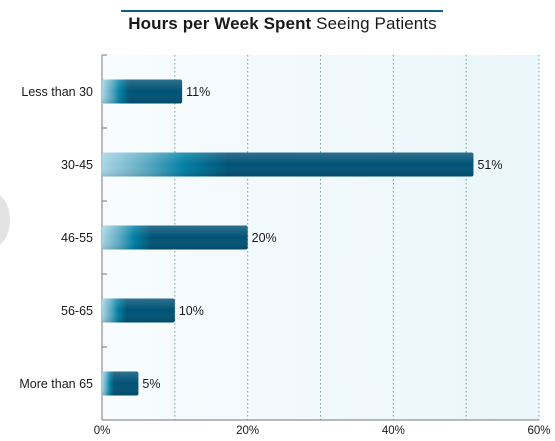 This screenshot has height=441, width=555. What do you see at coordinates (247, 431) in the screenshot?
I see `x-tick-label: 20%` at bounding box center [247, 431].